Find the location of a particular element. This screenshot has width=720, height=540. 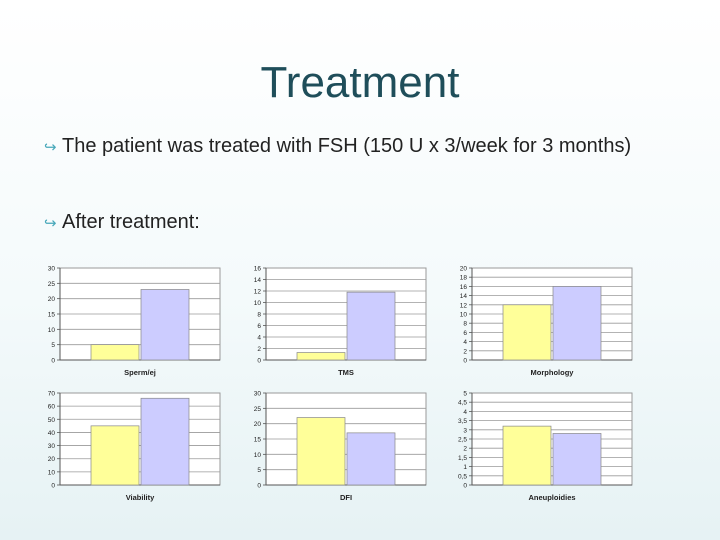

x-axis-label: TMS is located at coordinates (346, 372).